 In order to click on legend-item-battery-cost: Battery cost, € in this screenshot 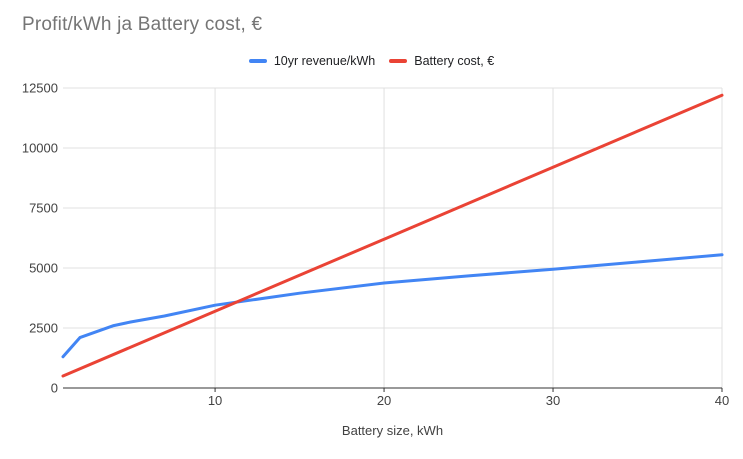, I will do `click(441, 61)`.